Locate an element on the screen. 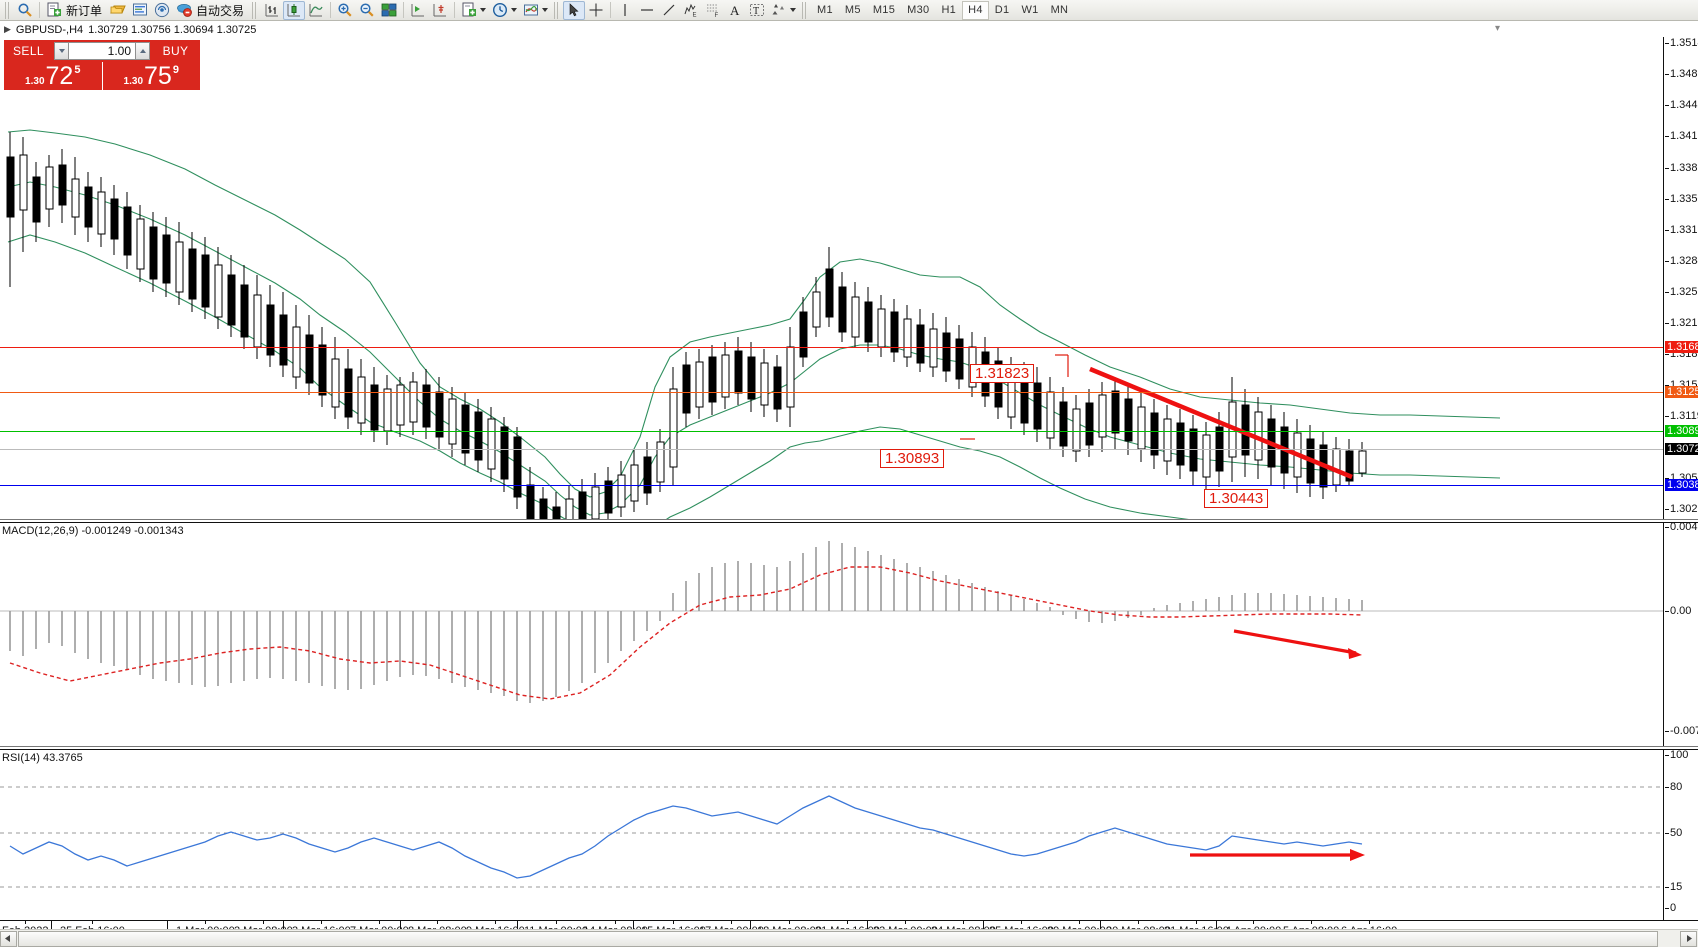 Image resolution: width=1698 pixels, height=947 pixels. symbol-label: GBPUSD-,H4 is located at coordinates (49, 29).